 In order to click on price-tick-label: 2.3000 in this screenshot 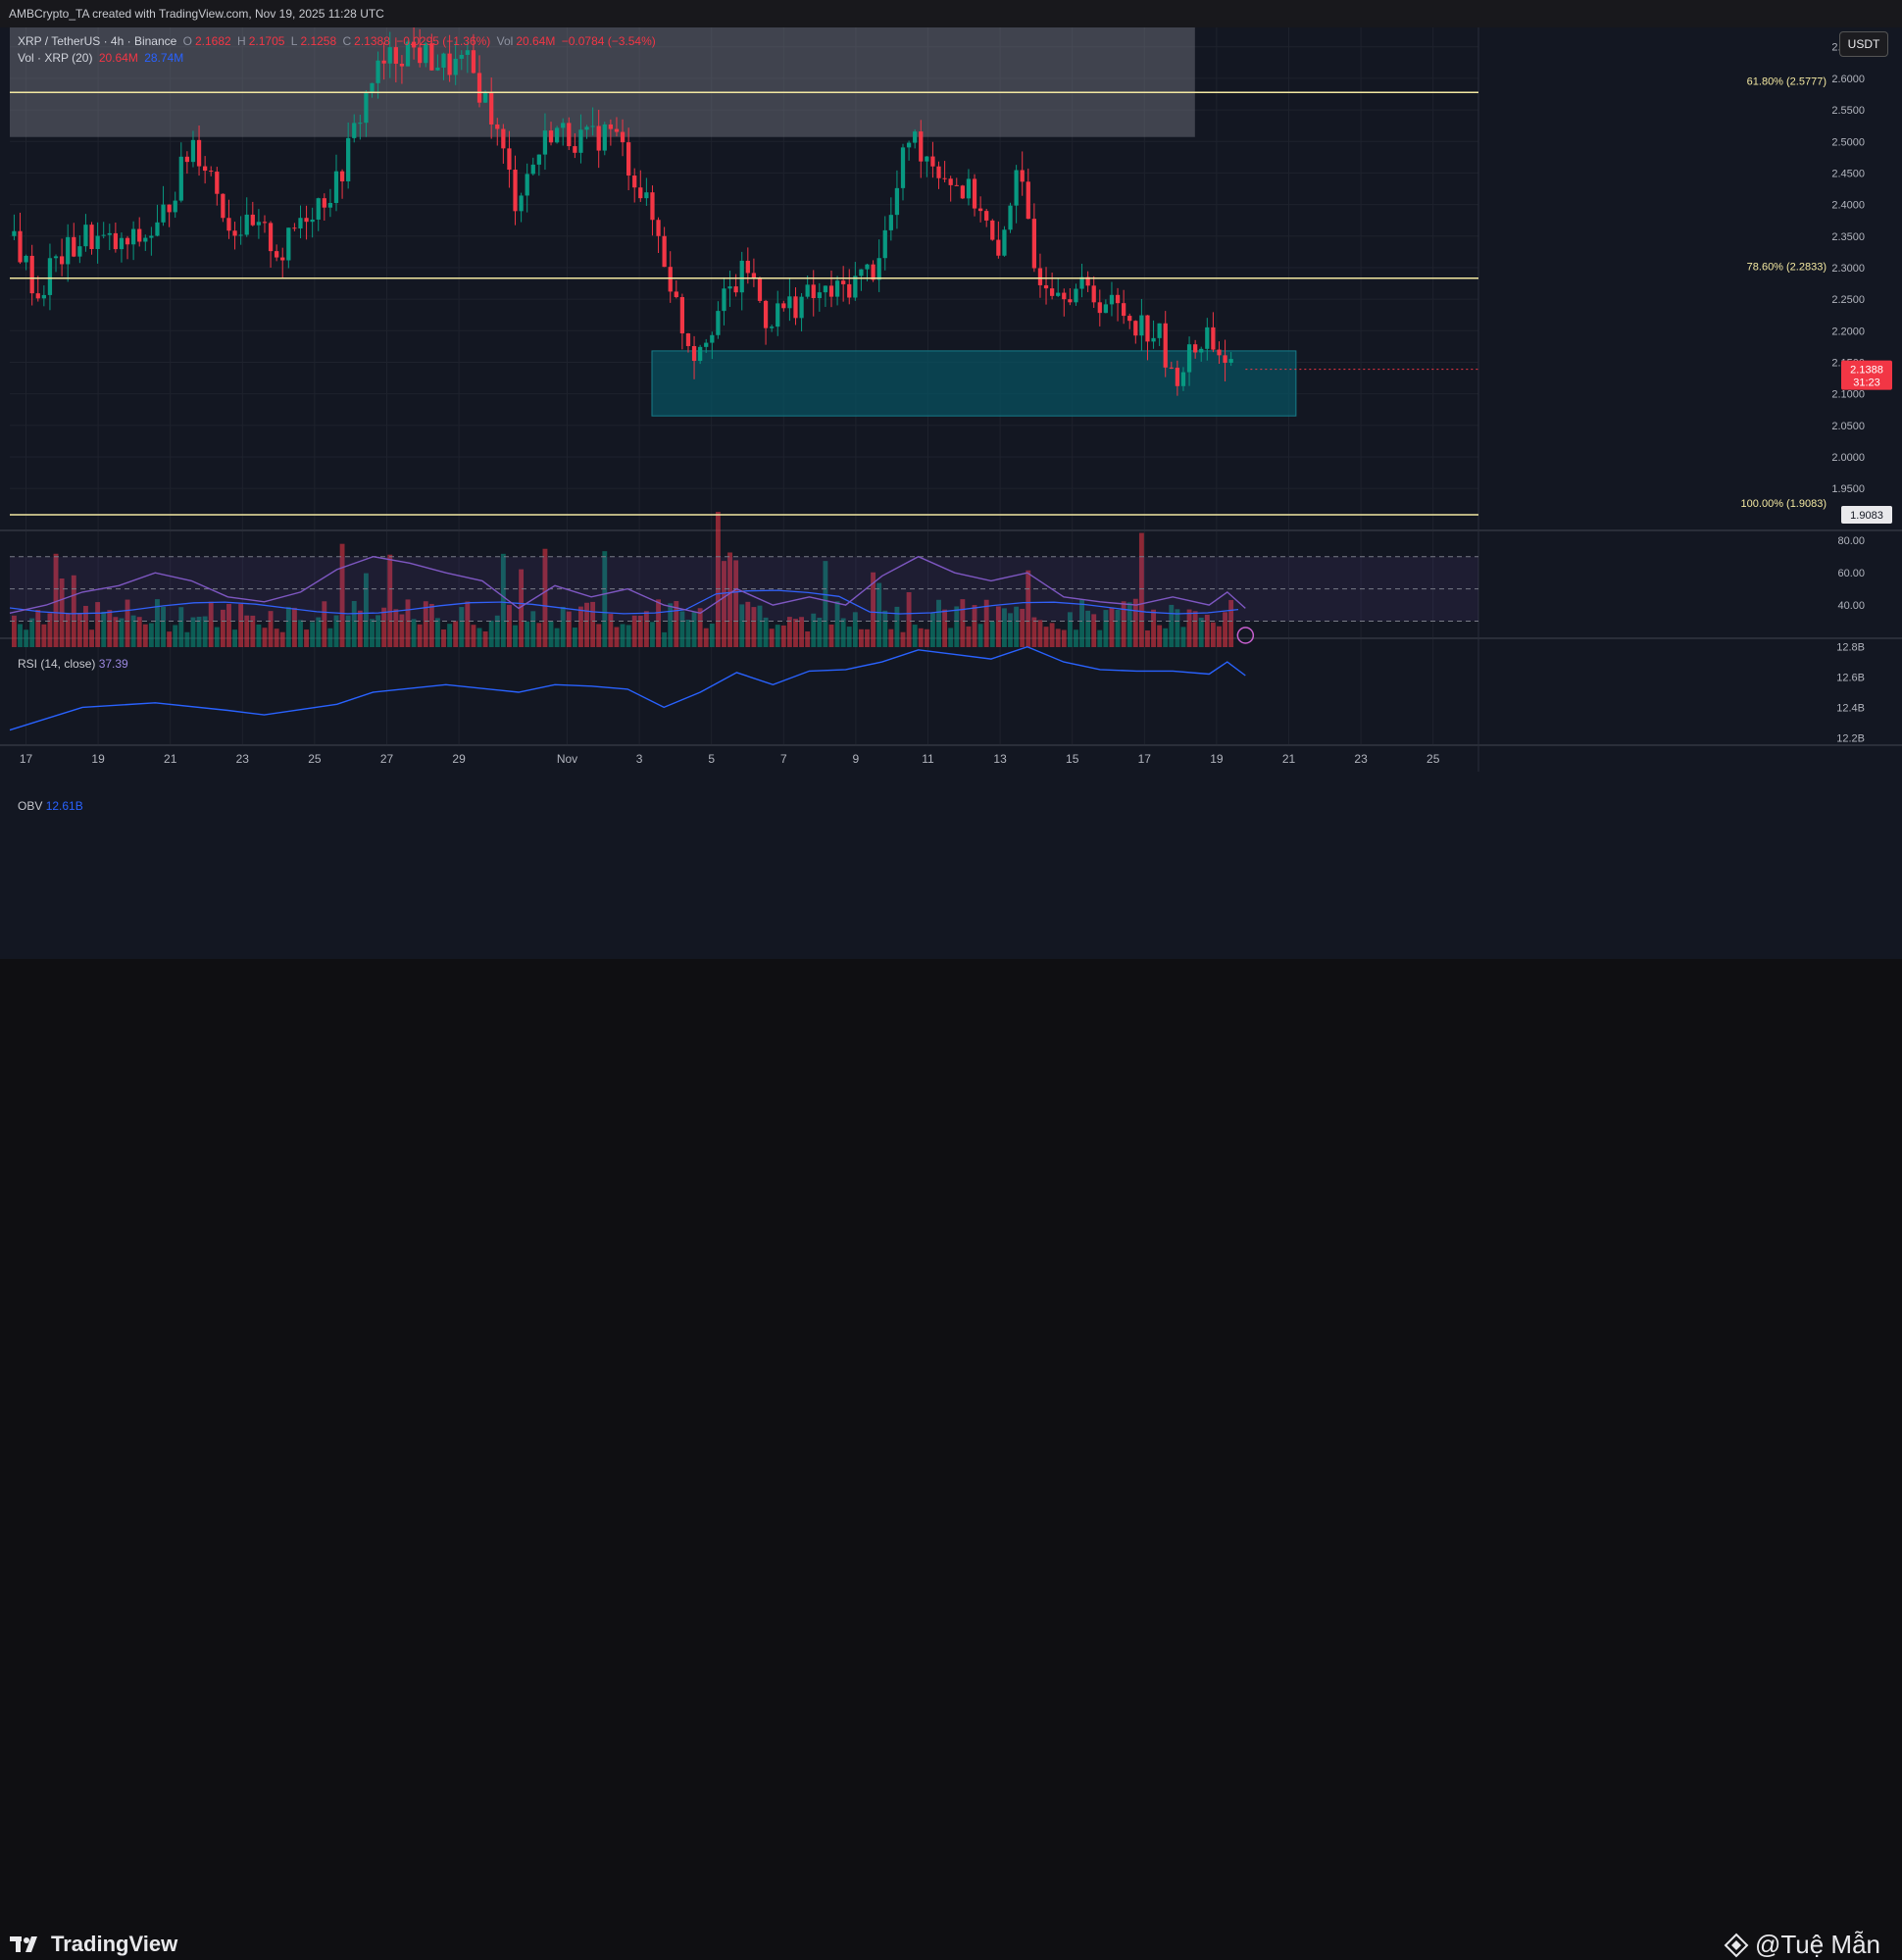, I will do `click(1848, 269)`.